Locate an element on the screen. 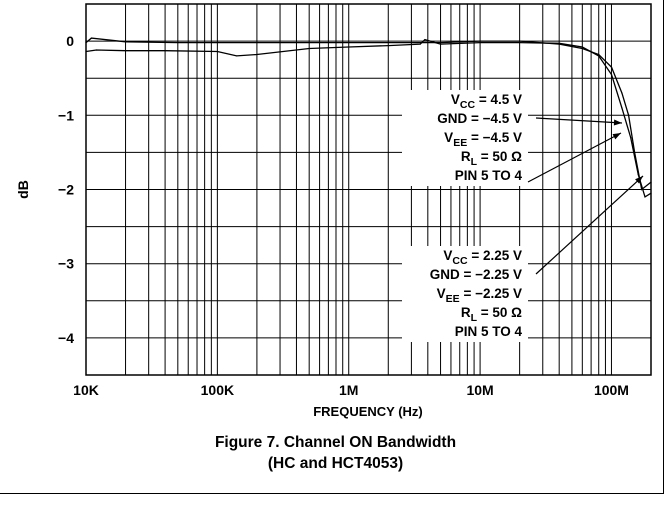 The image size is (671, 508). annotation-line: GND = −2.25 V is located at coordinates (476, 274).